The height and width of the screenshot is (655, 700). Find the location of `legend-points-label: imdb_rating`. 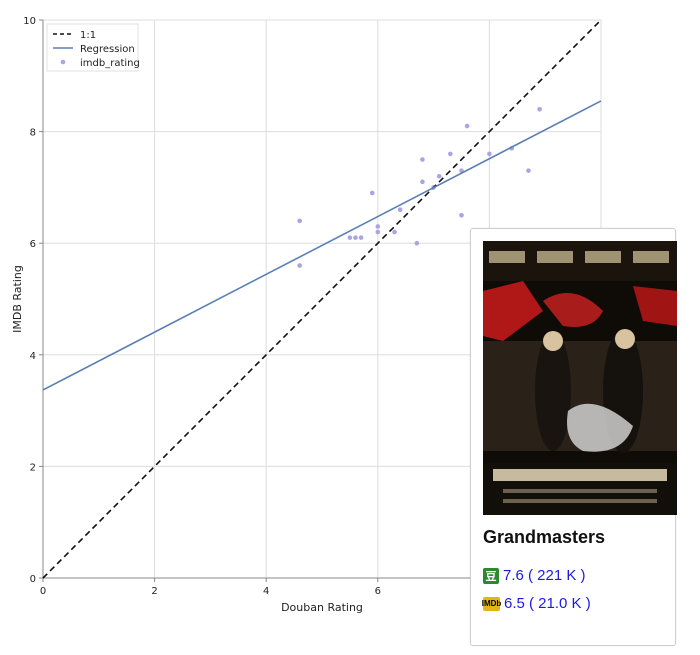

legend-points-label: imdb_rating is located at coordinates (110, 63).